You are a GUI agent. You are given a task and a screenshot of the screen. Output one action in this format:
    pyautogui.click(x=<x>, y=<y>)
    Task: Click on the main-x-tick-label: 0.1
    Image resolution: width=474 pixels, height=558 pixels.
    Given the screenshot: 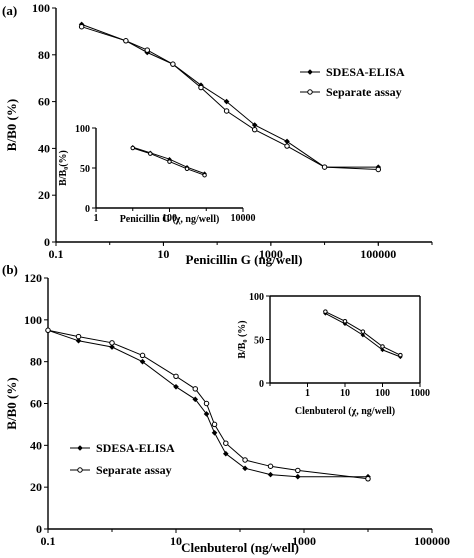 What is the action you would take?
    pyautogui.click(x=56, y=254)
    